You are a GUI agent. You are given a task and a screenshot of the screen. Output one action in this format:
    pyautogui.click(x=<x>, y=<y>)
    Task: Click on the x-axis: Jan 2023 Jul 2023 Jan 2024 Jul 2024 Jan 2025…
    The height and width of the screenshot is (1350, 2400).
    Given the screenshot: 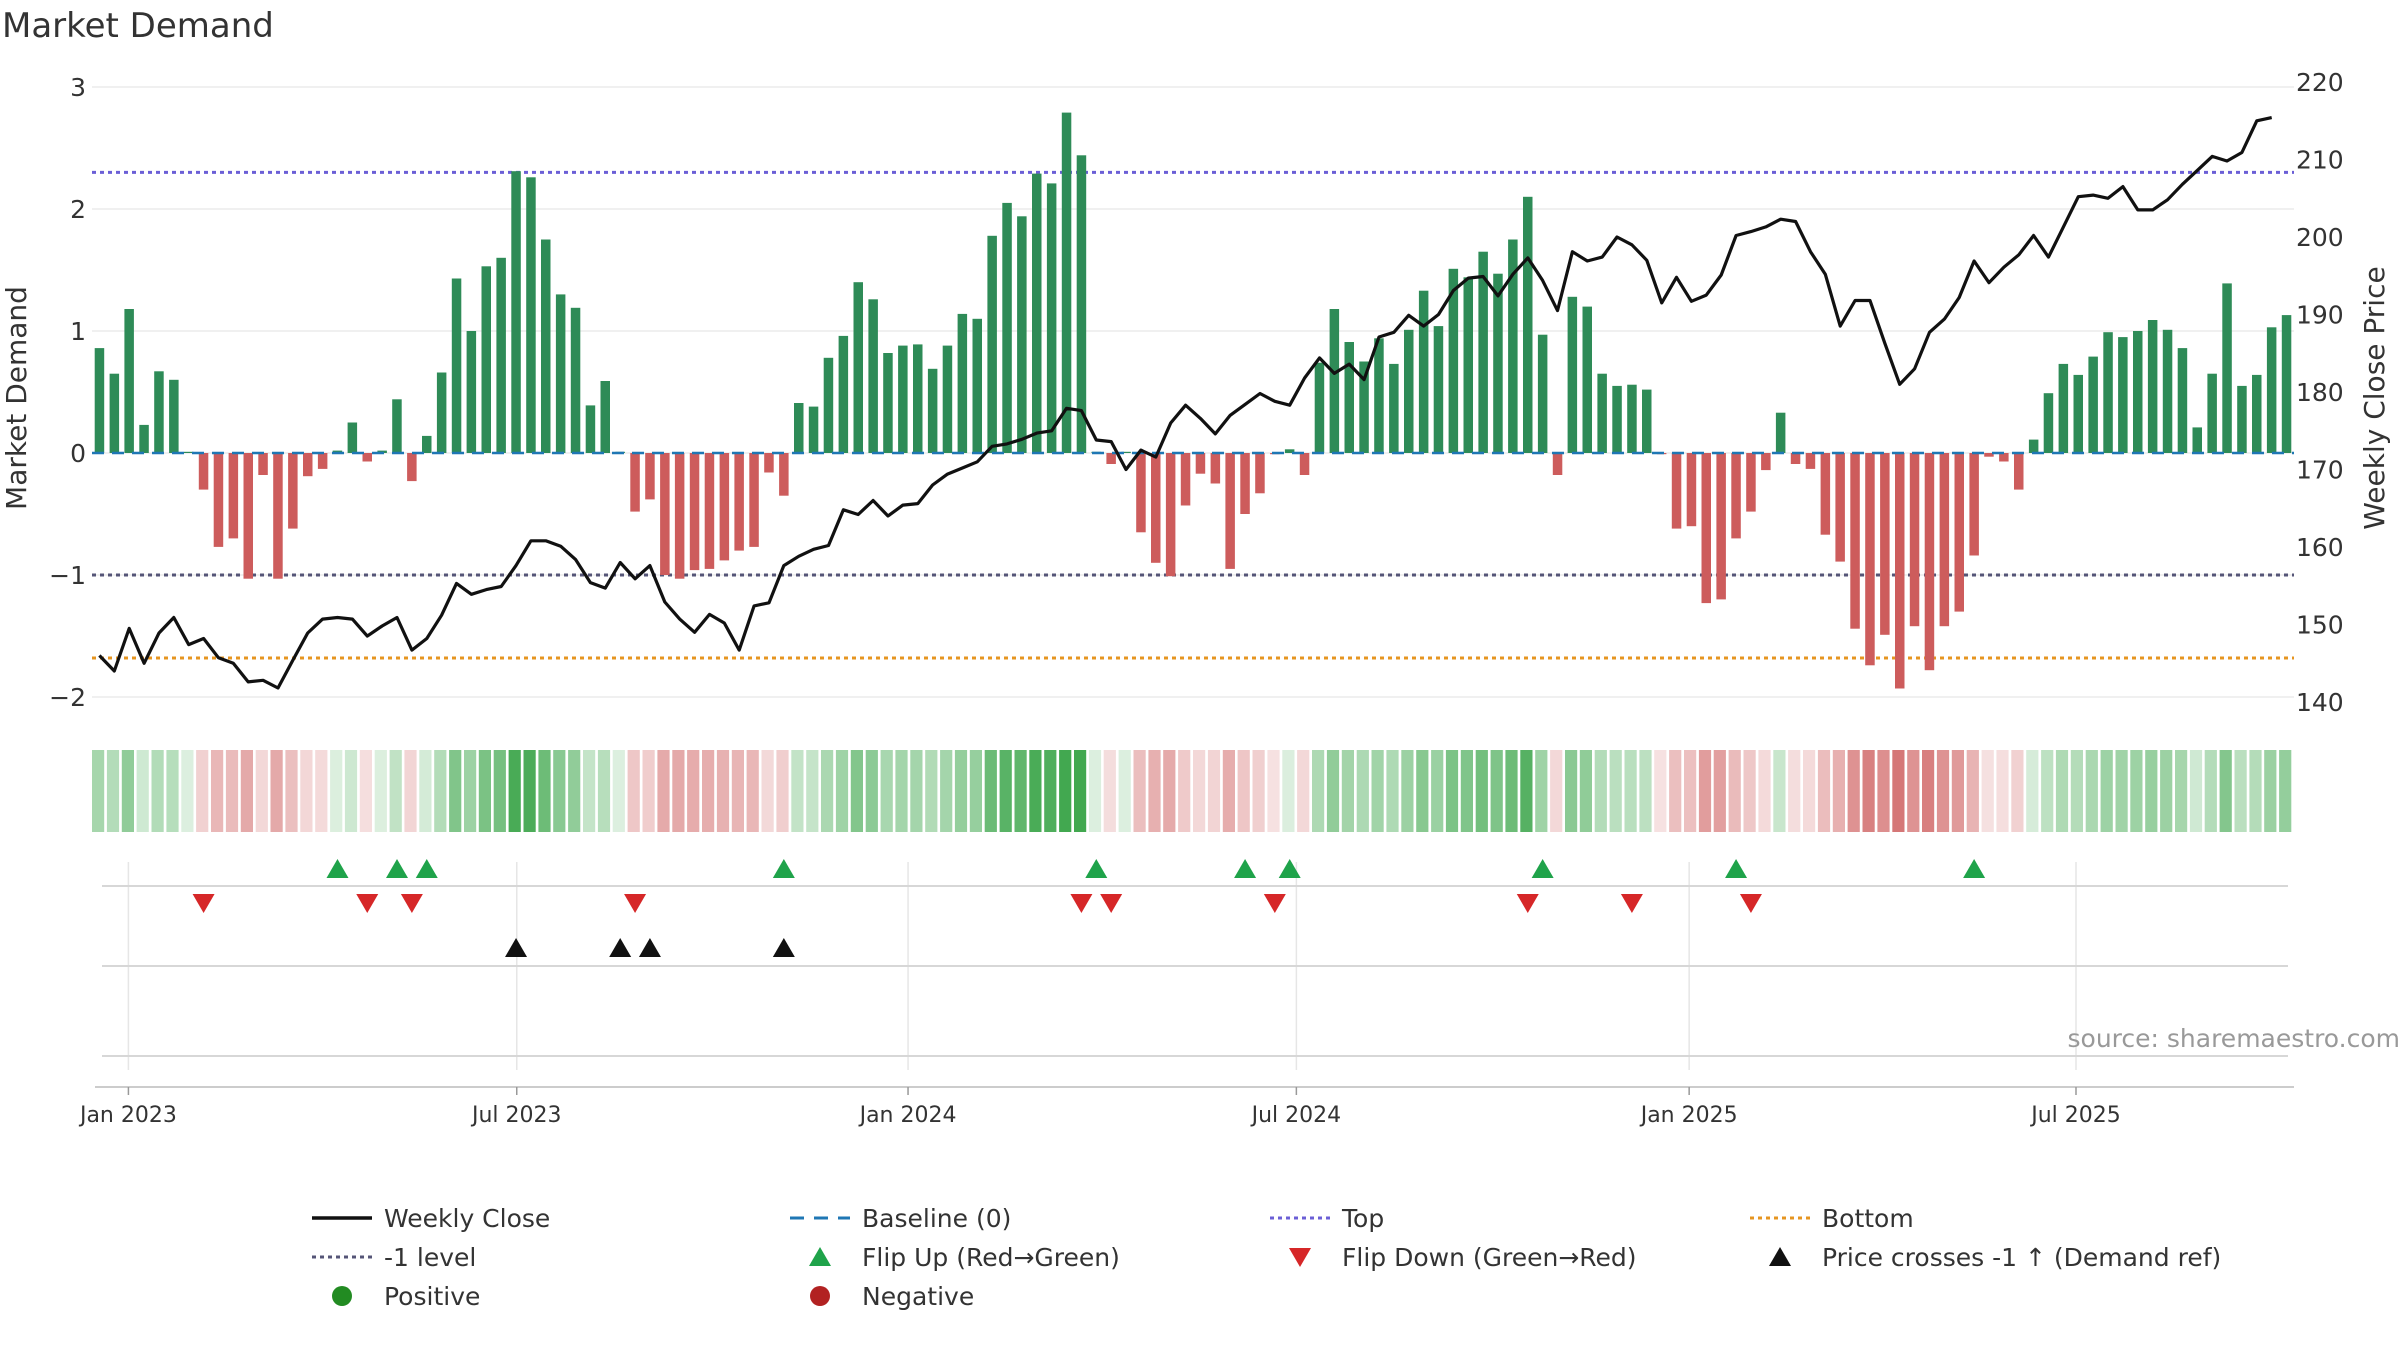 What is the action you would take?
    pyautogui.click(x=1099, y=1107)
    